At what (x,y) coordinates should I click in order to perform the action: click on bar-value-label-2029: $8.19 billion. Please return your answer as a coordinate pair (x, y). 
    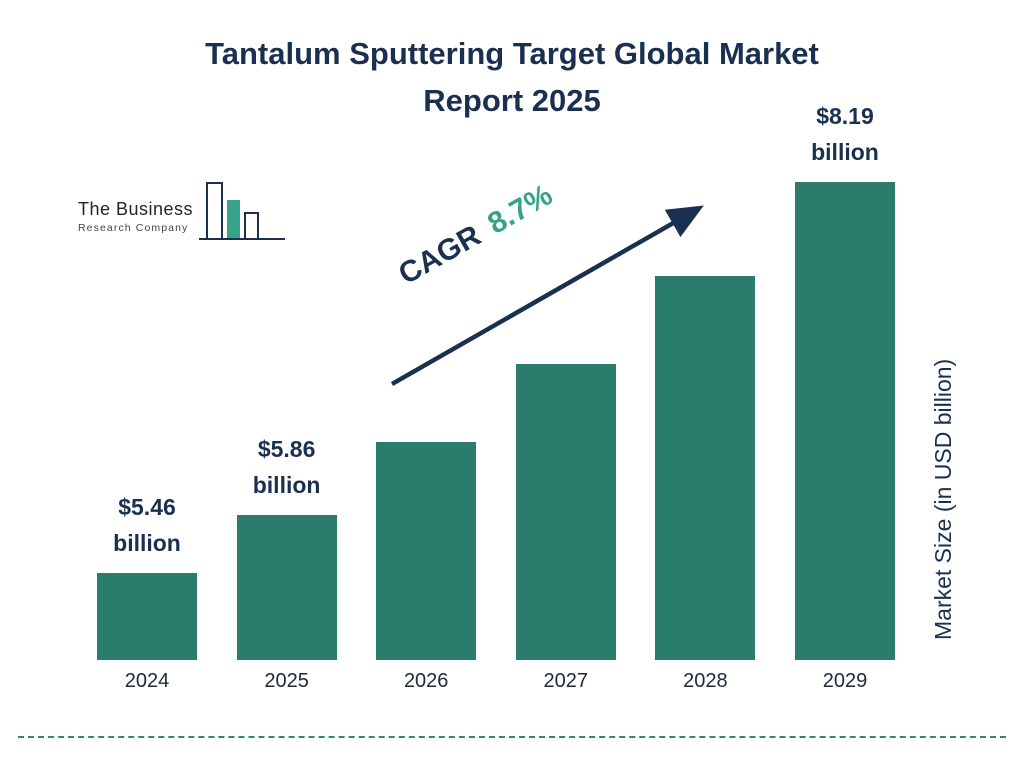
    Looking at the image, I should click on (845, 134).